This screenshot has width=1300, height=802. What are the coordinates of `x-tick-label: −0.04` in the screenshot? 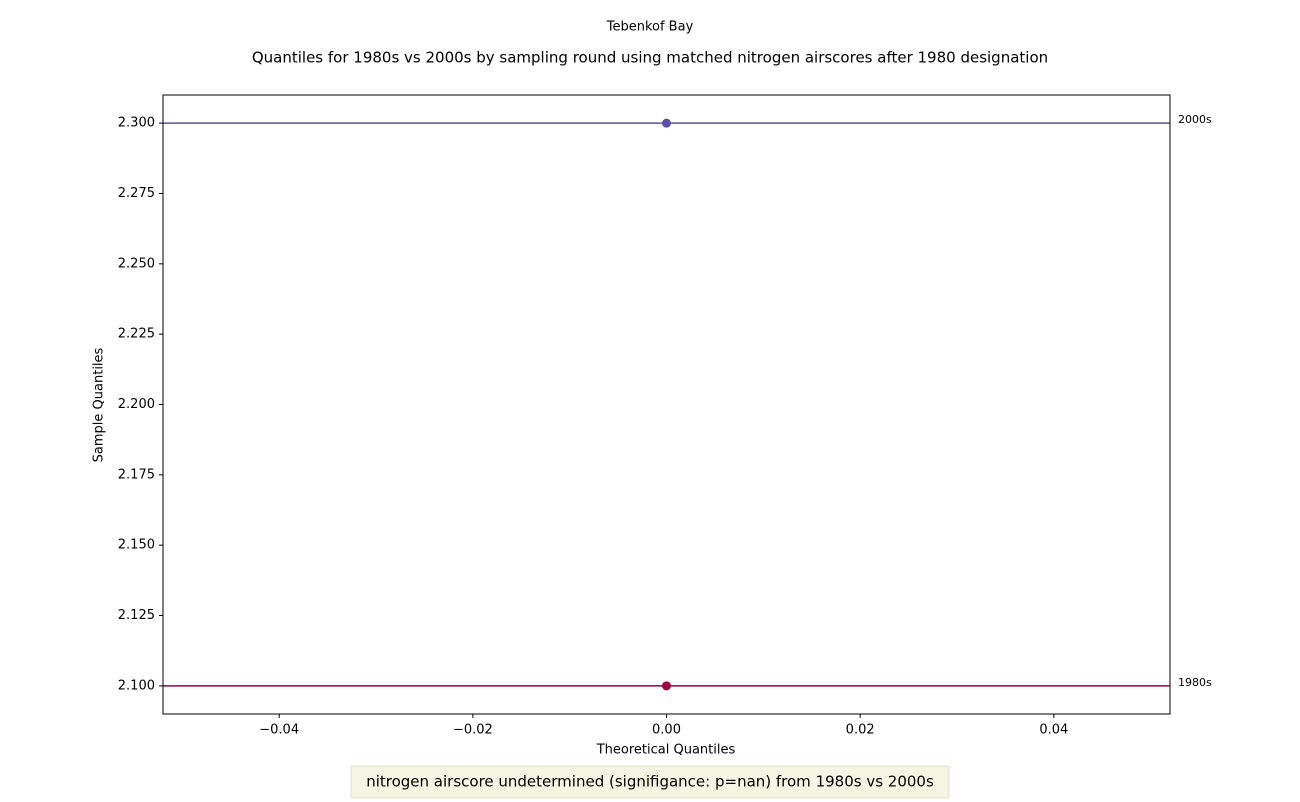 It's located at (279, 730).